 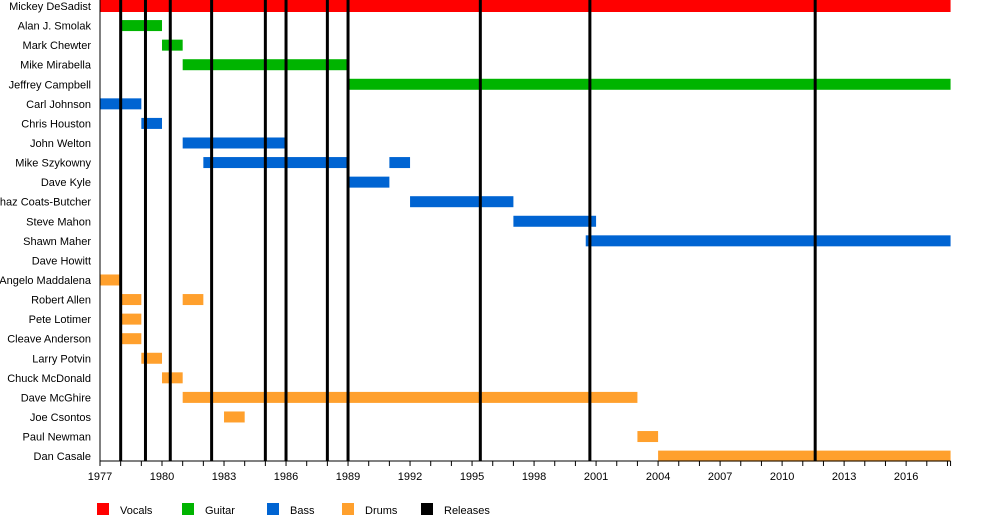 I want to click on member-label: Dan Casale, so click(x=62, y=457).